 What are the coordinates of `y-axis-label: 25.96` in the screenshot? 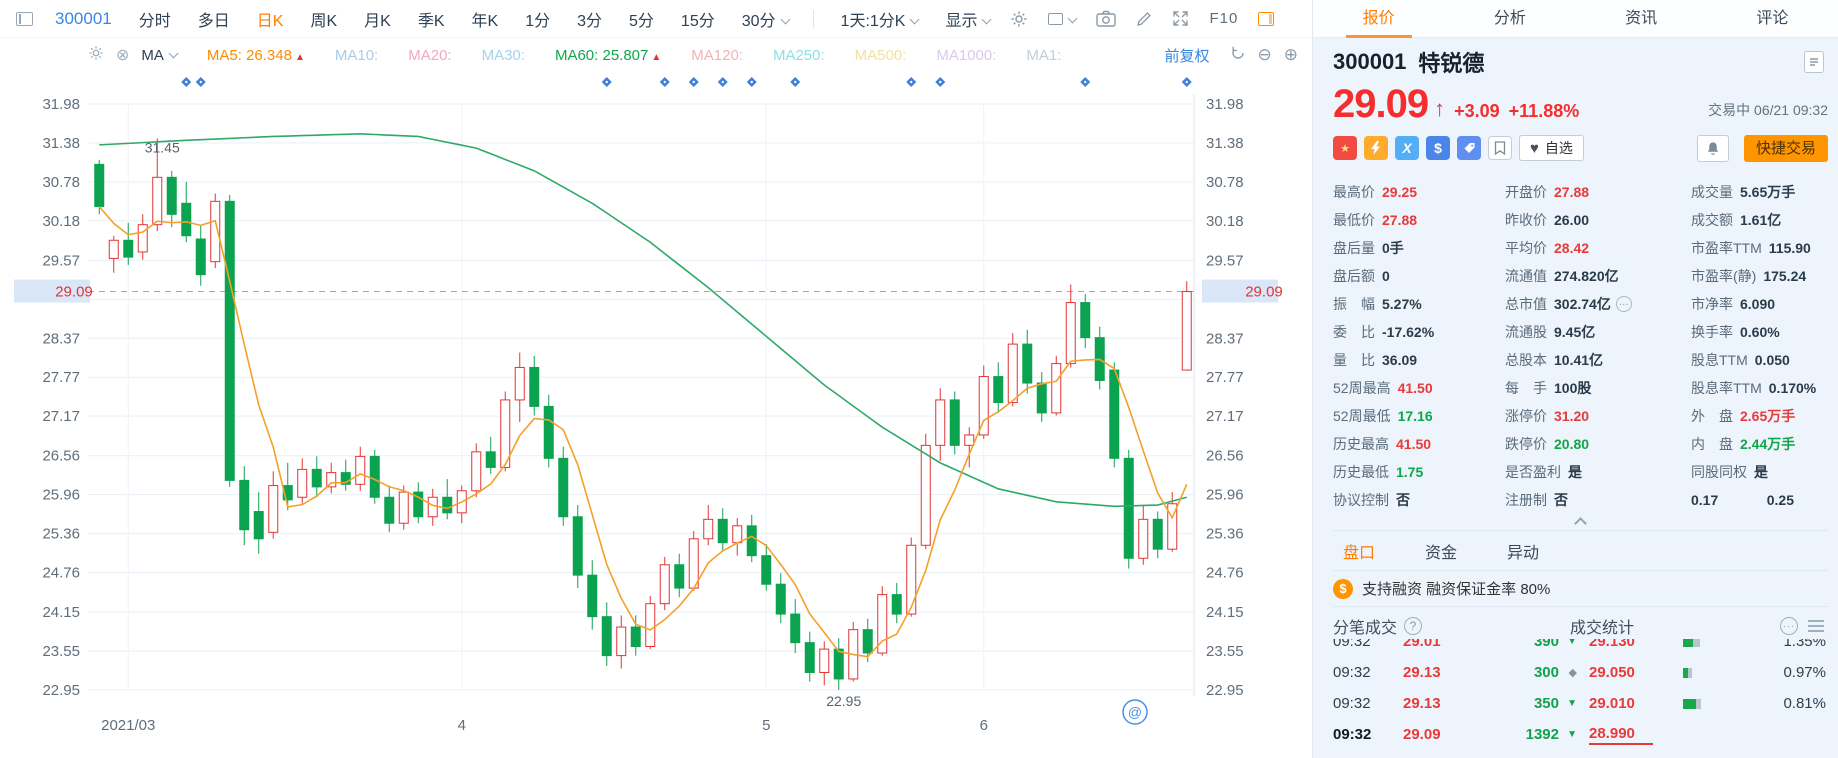 It's located at (61, 495).